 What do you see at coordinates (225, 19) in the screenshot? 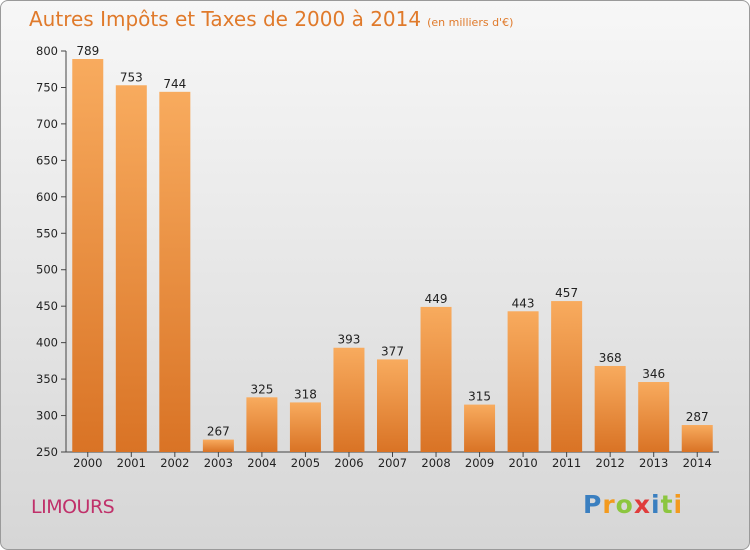
I see `chart-title-text: Autres Impôts et Taxes de 2000 à 2014` at bounding box center [225, 19].